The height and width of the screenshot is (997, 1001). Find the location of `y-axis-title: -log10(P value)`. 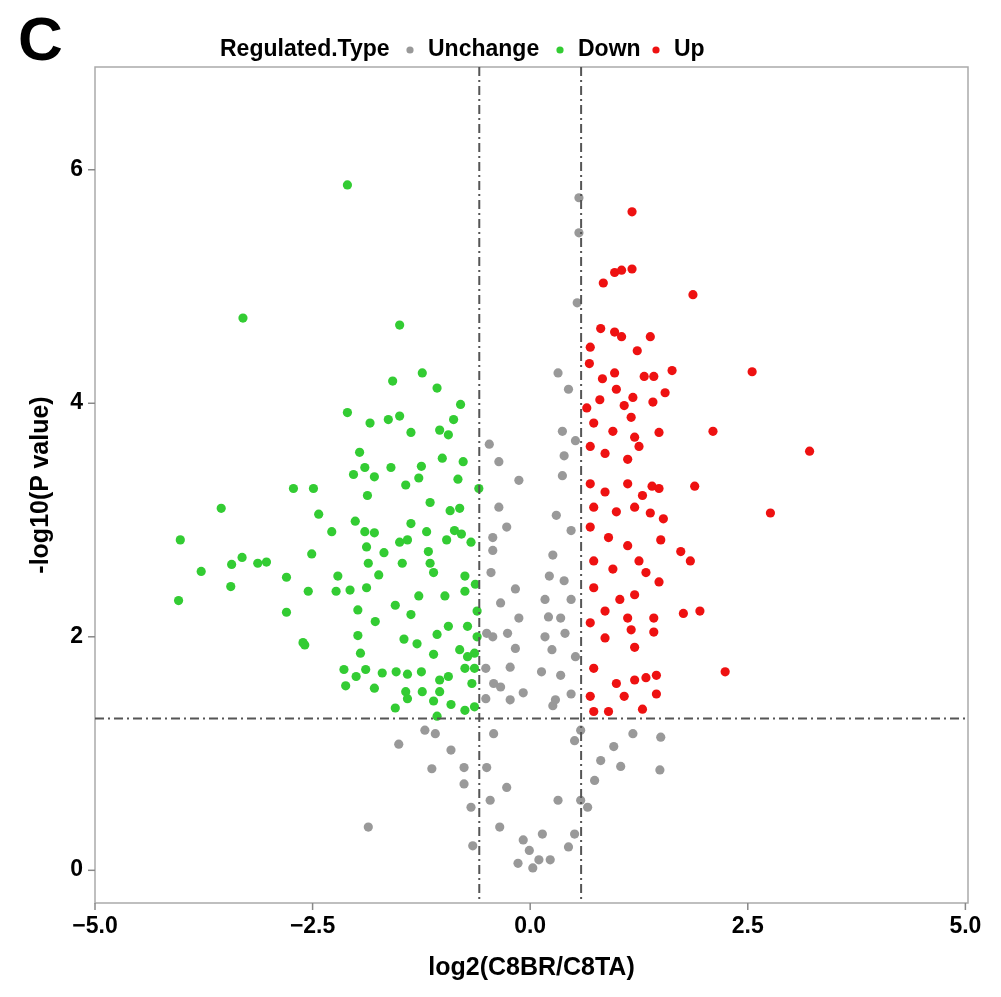

y-axis-title: -log10(P value) is located at coordinates (39, 485).